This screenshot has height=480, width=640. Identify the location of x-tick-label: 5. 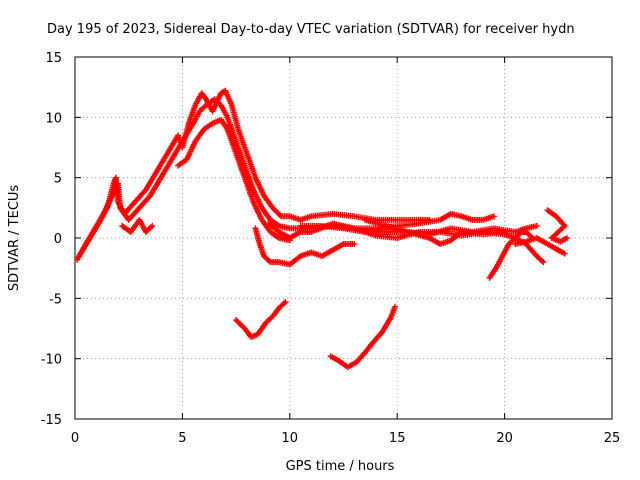
(182, 438).